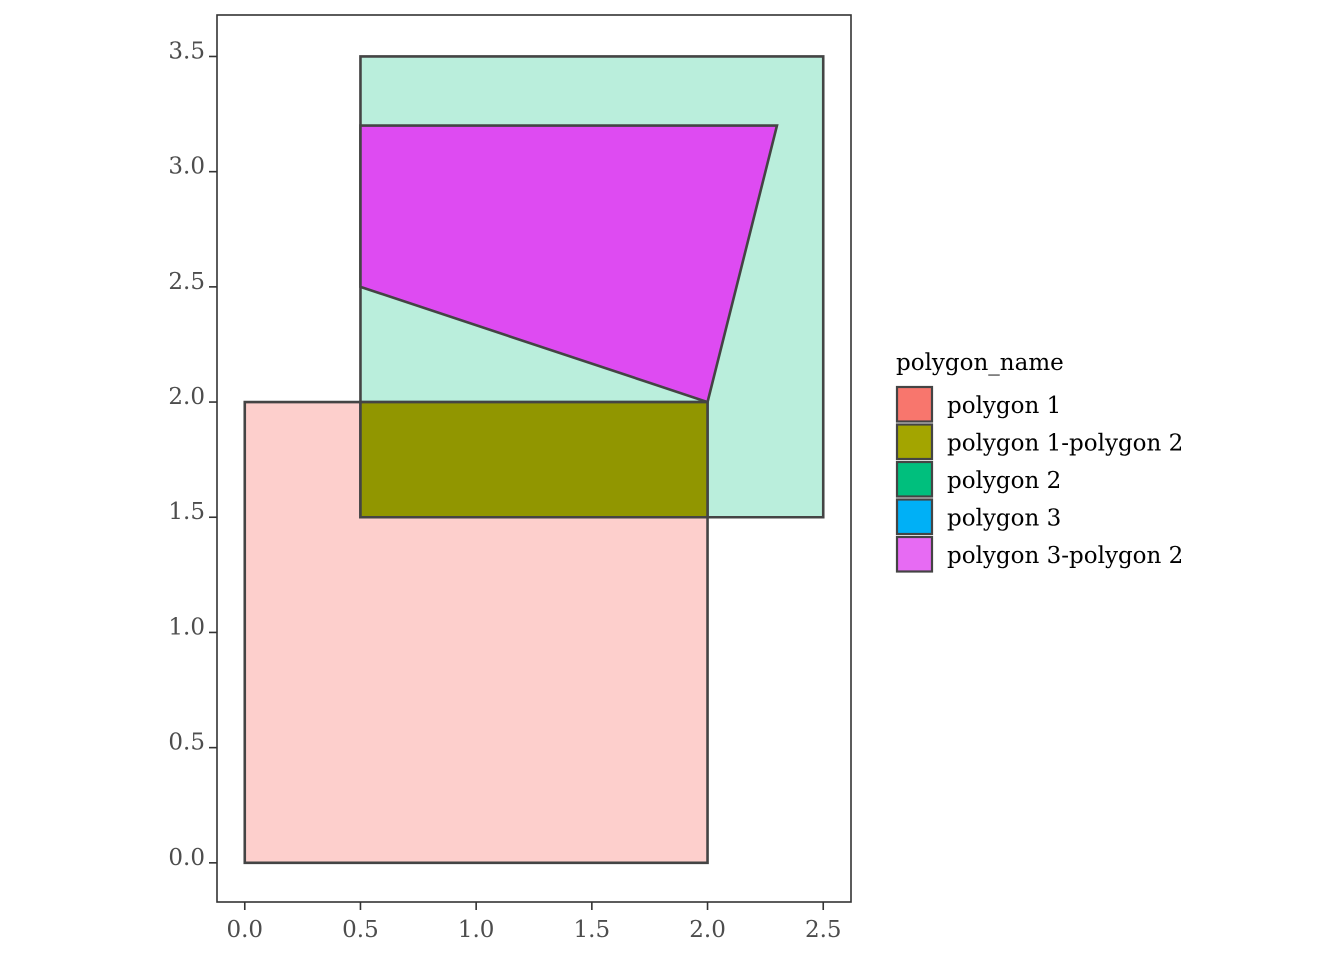  What do you see at coordinates (186, 51) in the screenshot?
I see `y-tick-label: 3.5` at bounding box center [186, 51].